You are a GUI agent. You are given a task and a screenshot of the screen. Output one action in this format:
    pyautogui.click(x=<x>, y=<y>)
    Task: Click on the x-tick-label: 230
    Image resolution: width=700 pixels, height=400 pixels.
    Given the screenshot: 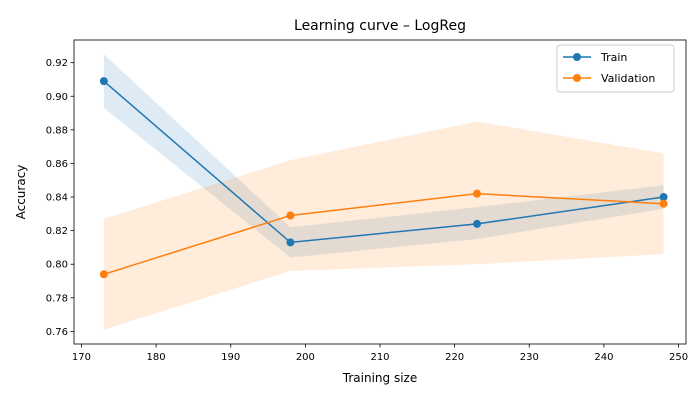 What is the action you would take?
    pyautogui.click(x=529, y=357)
    